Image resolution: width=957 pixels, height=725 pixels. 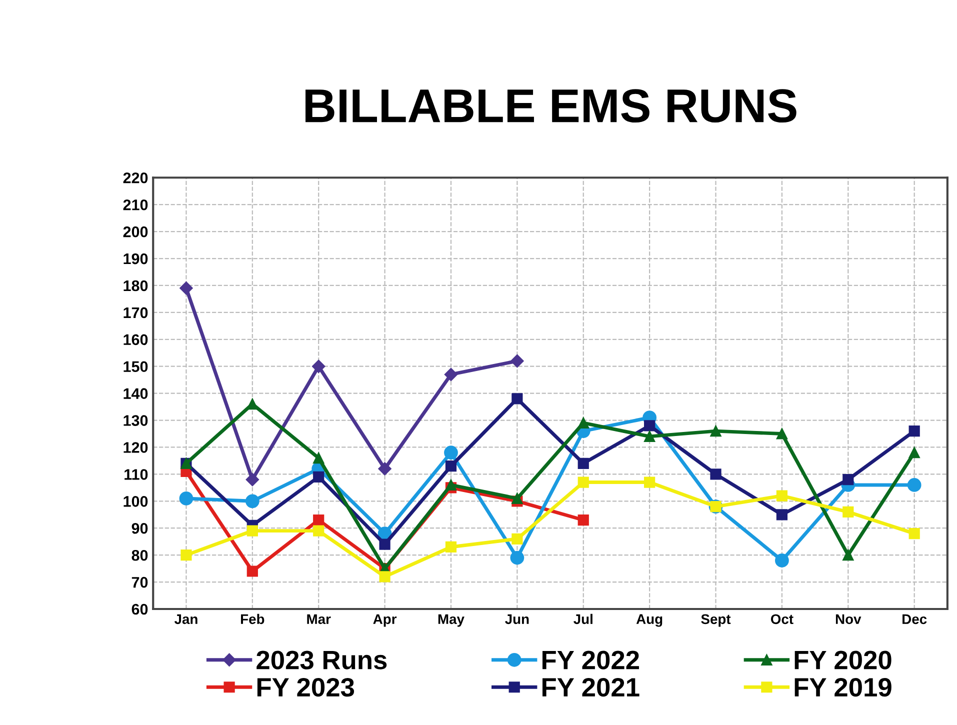 I want to click on legend-label: FY 2022, so click(x=590, y=660).